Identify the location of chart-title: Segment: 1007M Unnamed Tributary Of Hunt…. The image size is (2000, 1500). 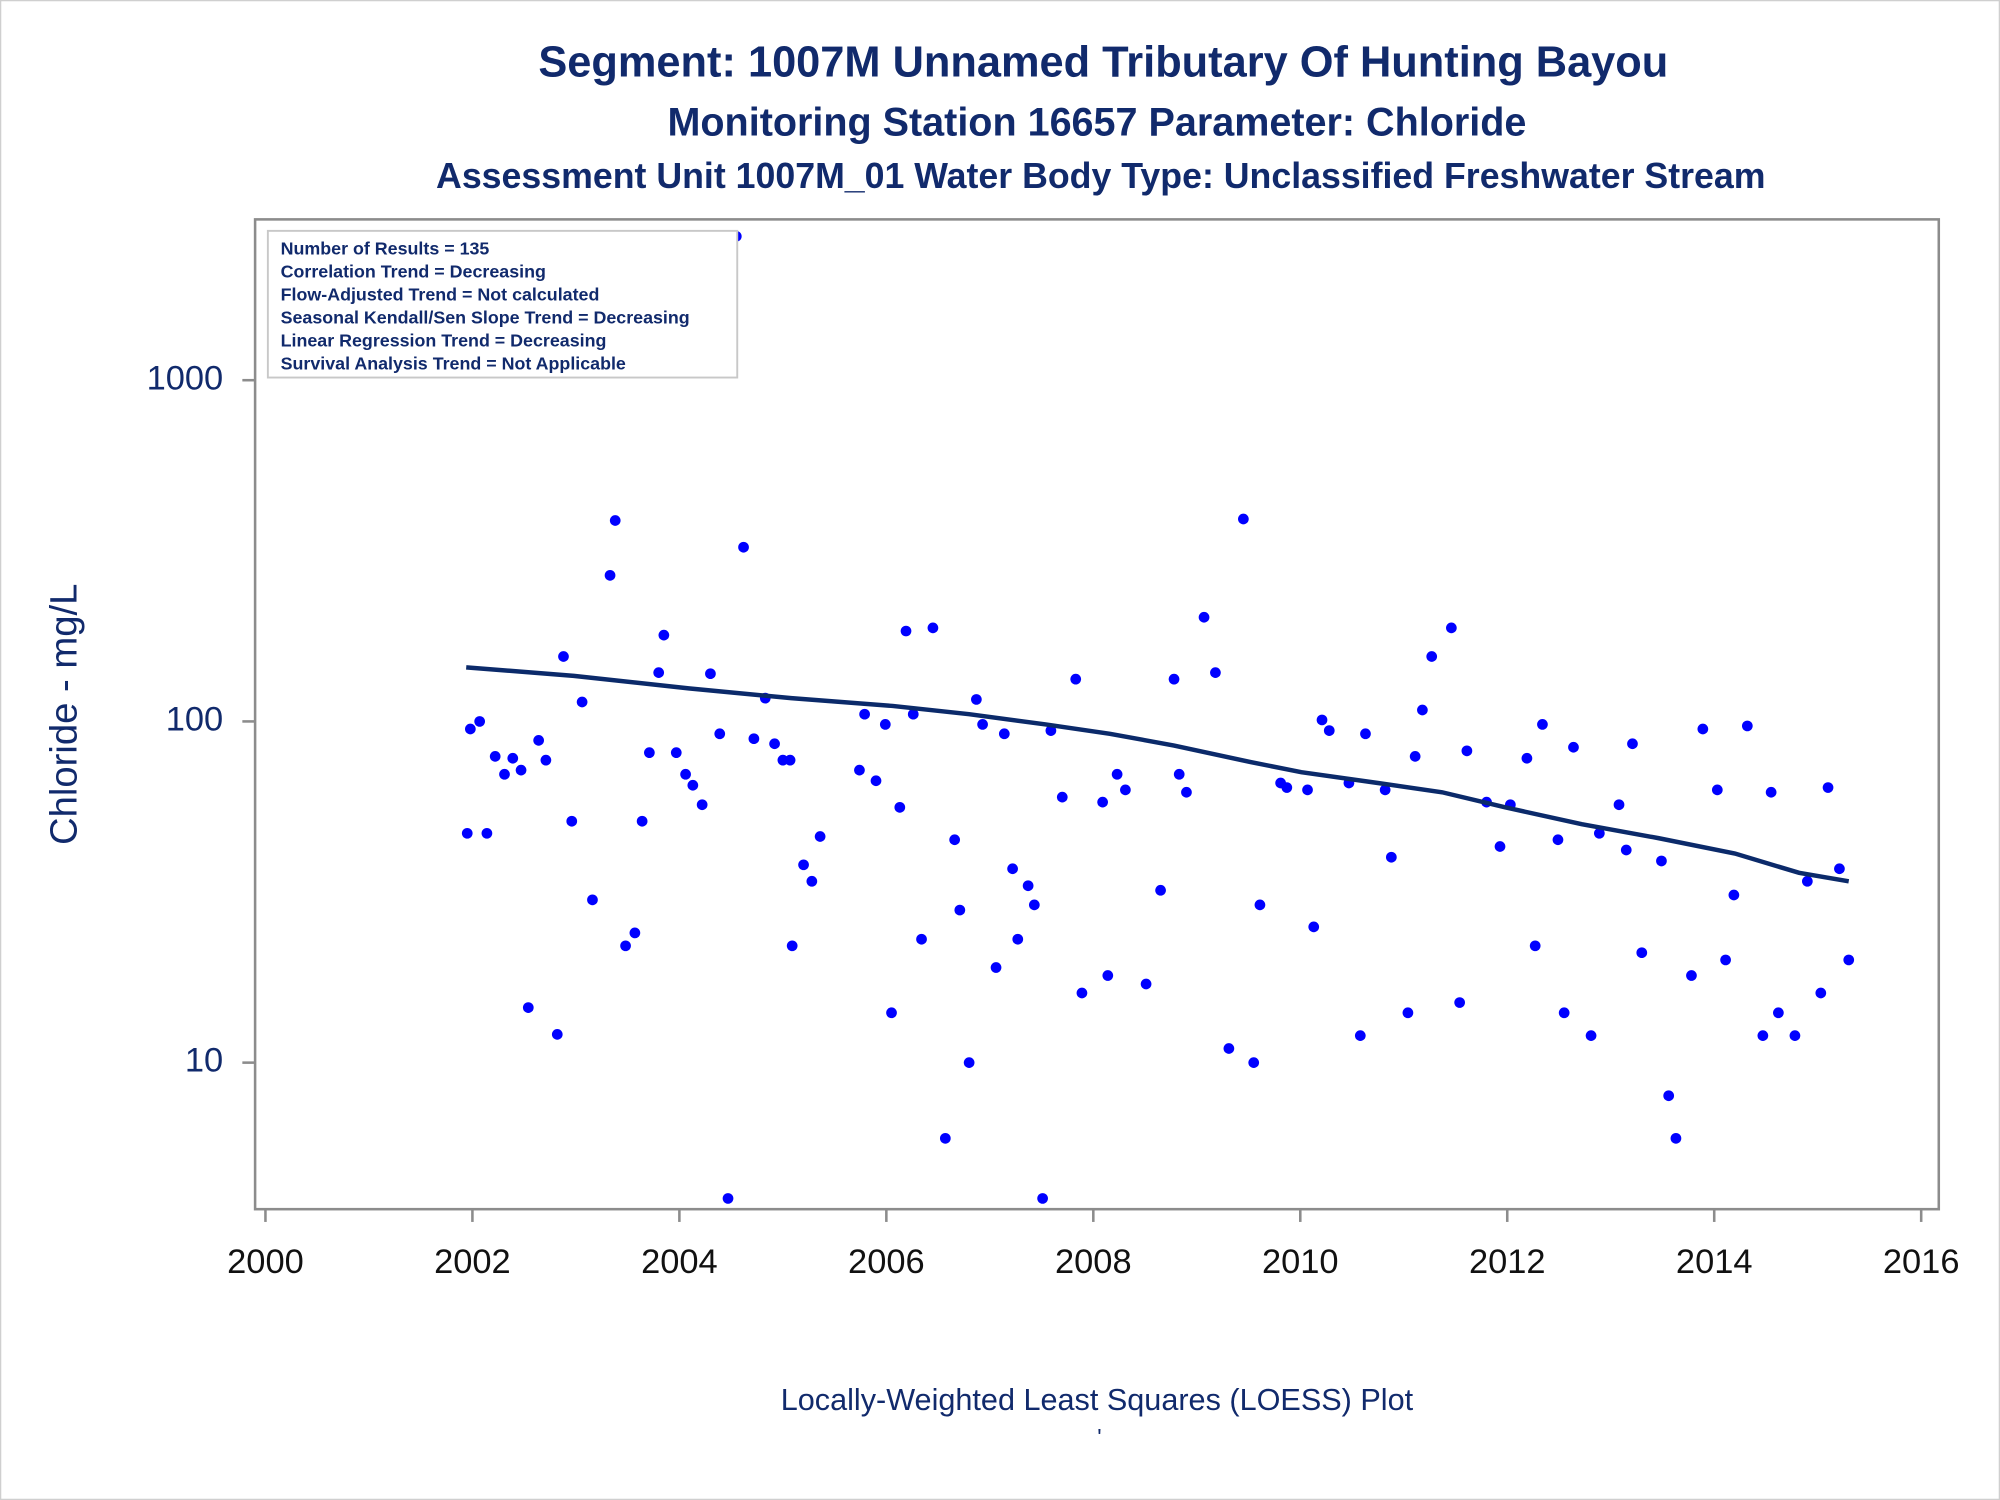
(1103, 63).